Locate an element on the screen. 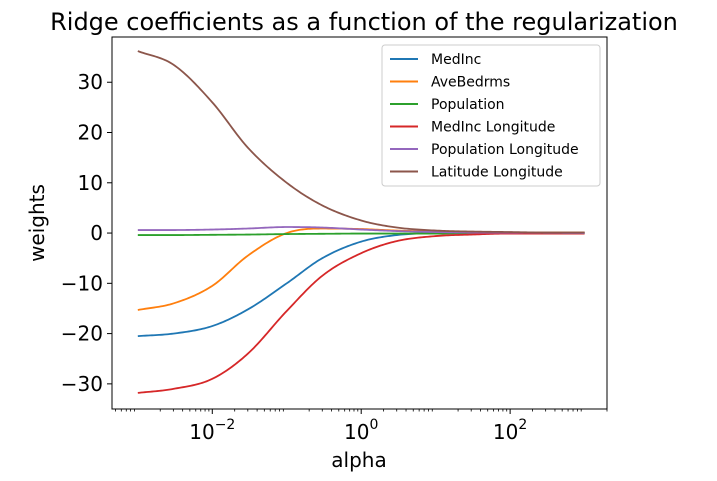 This screenshot has width=717, height=481. x-tick-label: 10⁰ is located at coordinates (361, 430).